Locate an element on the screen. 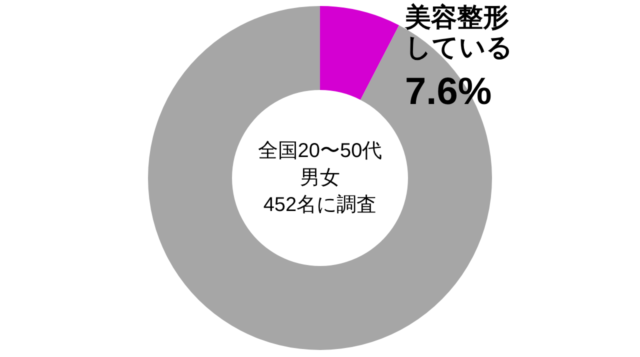 The height and width of the screenshot is (357, 640). data-label: 7.6% is located at coordinates (448, 92).